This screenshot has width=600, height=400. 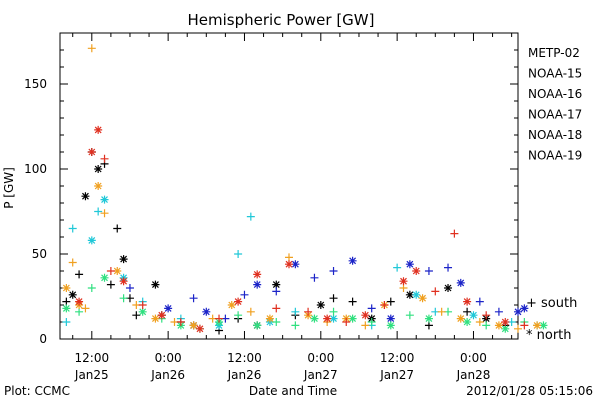 I want to click on x-tick-label-date: Jan27, so click(x=320, y=375).